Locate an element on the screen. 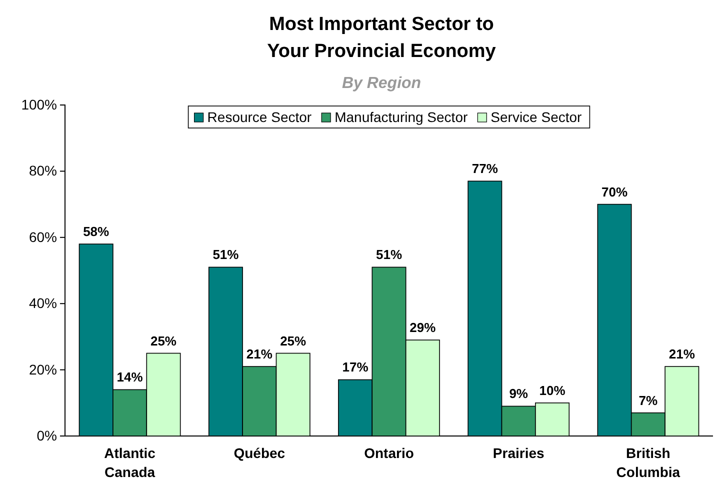  legend-label: Service Sector is located at coordinates (536, 117).